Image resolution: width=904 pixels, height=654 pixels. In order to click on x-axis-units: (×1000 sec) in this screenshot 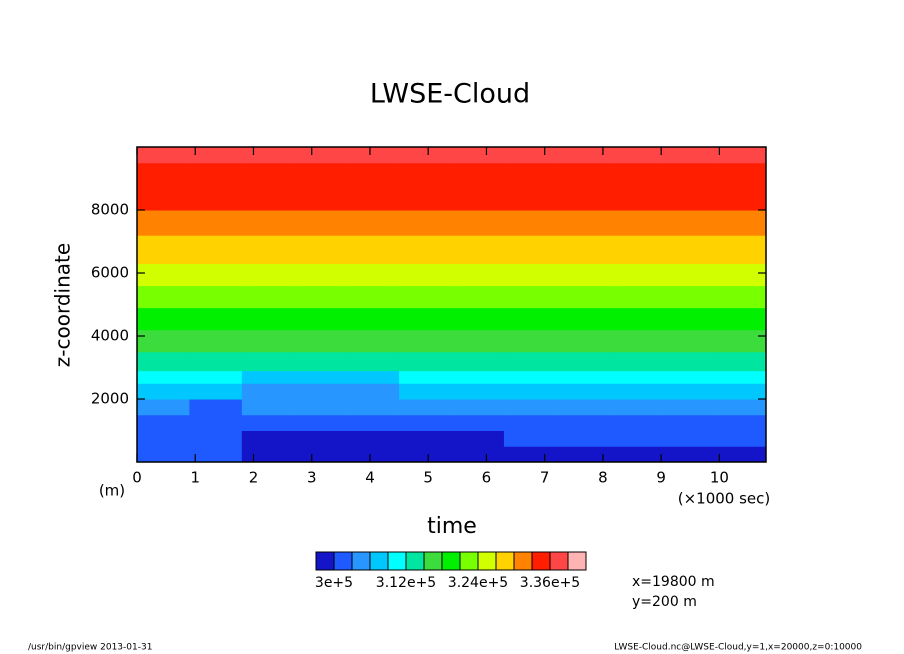, I will do `click(724, 499)`.